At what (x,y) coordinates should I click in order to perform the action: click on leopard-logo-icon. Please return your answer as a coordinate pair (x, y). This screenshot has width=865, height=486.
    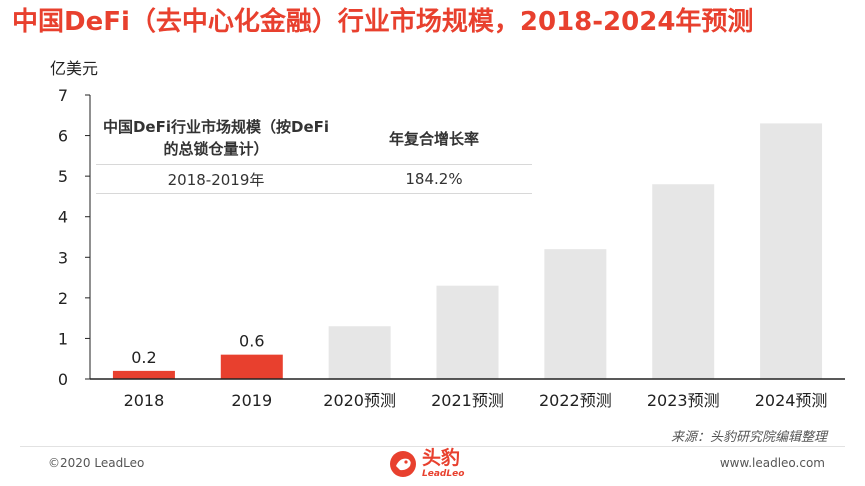
    Looking at the image, I should click on (403, 464).